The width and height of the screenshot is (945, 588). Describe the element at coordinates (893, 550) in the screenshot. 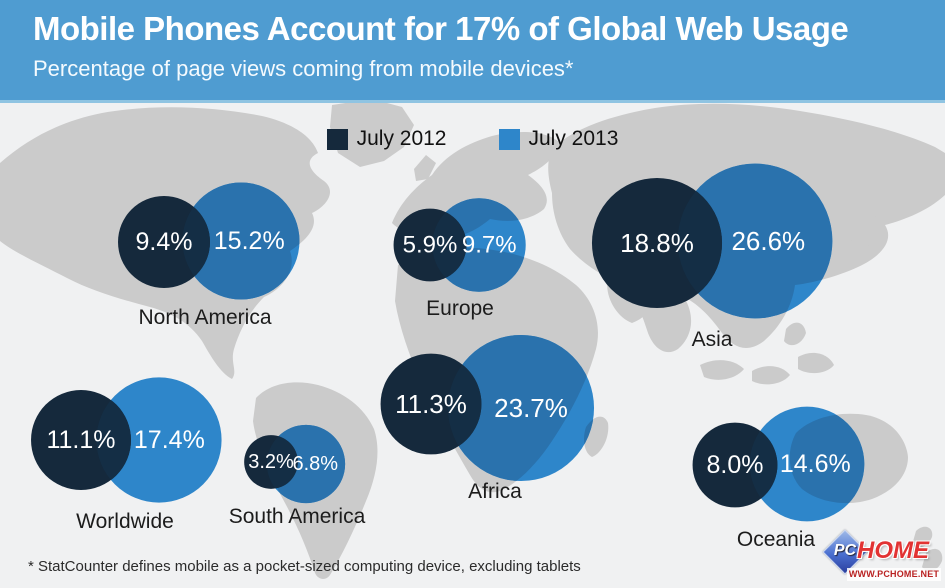

I see `watermark-home-text: HOME` at that location.